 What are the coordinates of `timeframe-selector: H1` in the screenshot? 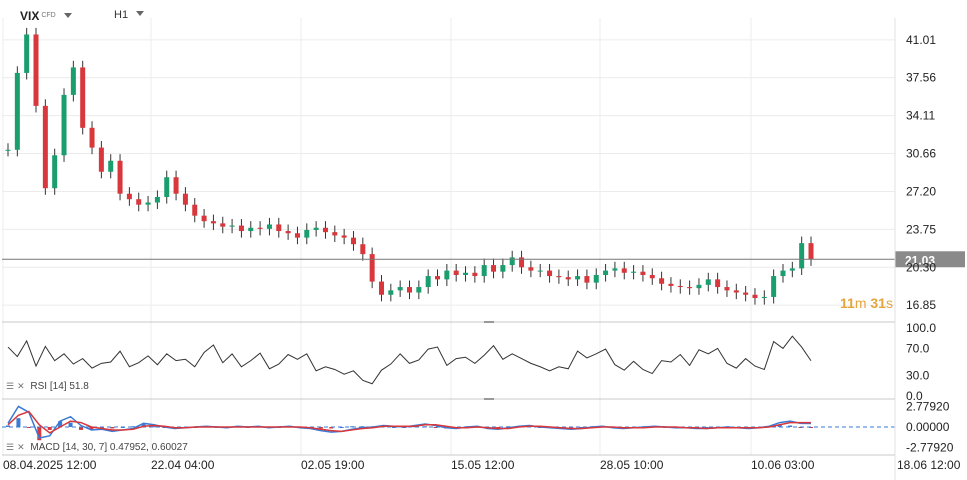 It's located at (129, 15).